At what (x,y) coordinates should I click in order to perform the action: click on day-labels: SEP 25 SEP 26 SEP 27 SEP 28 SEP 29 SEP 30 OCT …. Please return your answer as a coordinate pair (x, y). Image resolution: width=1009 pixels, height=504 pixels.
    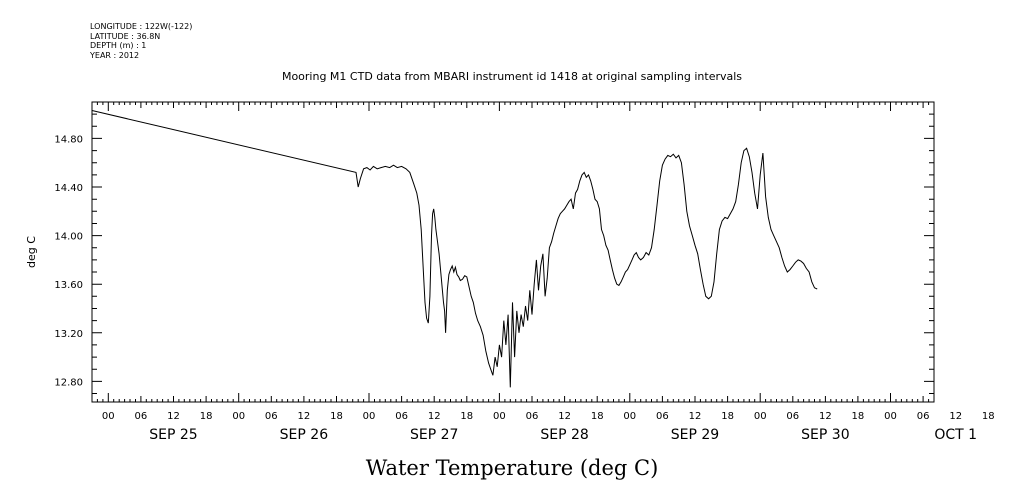
    Looking at the image, I should click on (563, 435).